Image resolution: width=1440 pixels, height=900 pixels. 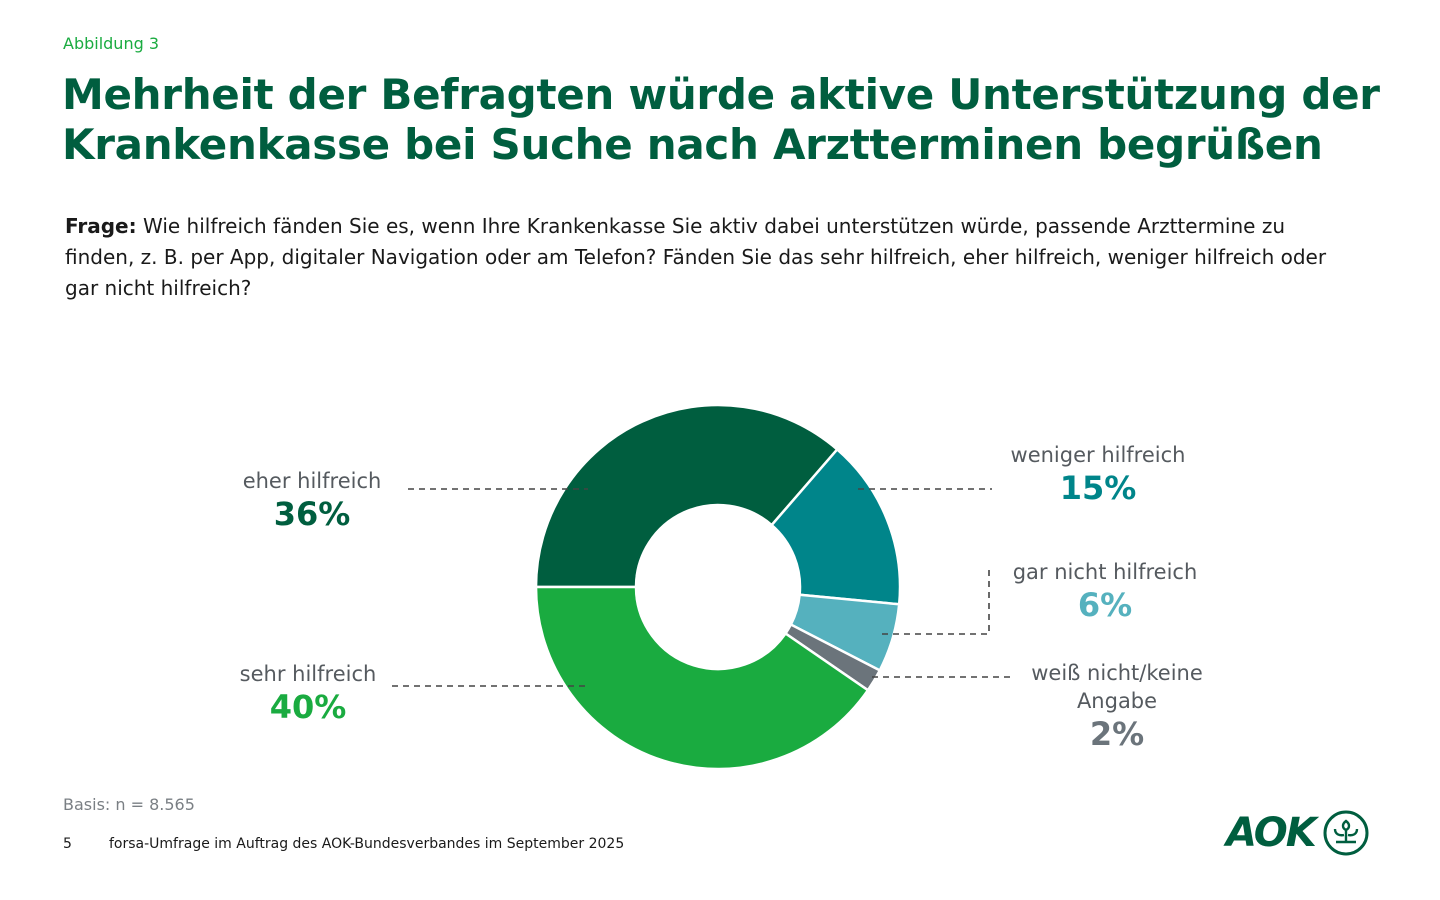 I want to click on donut-slice-sehr-hilfreich, so click(x=702, y=678).